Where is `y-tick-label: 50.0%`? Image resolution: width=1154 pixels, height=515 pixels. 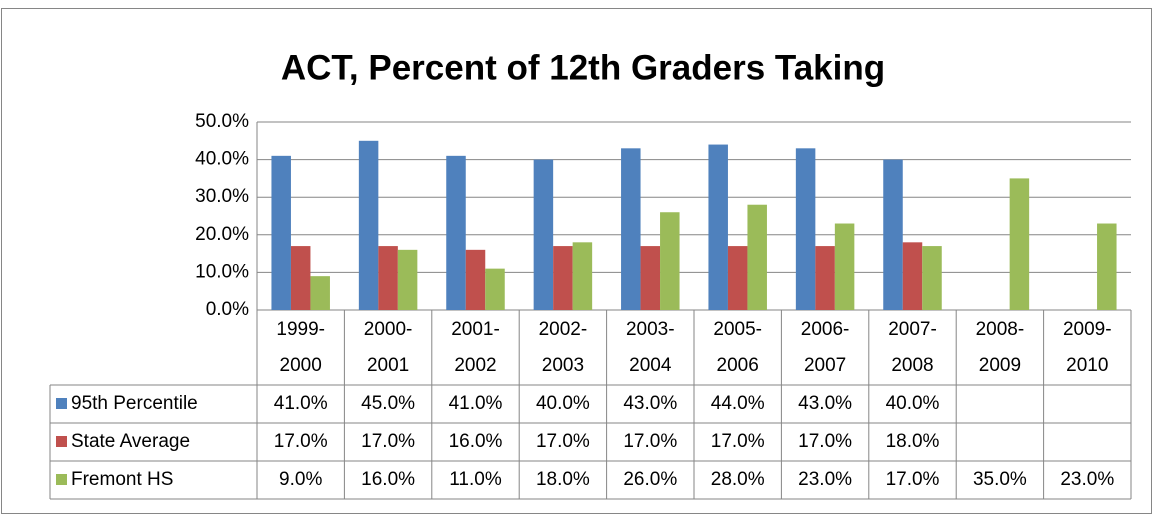
y-tick-label: 50.0% is located at coordinates (222, 121).